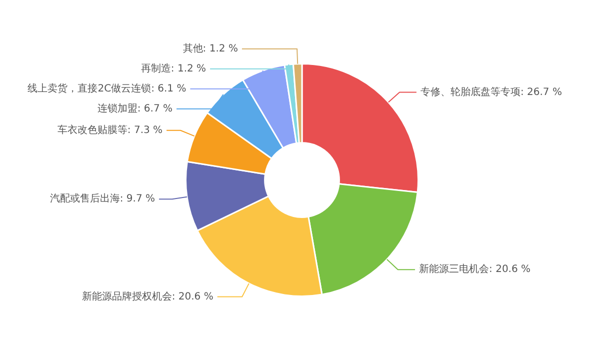 Image resolution: width=600 pixels, height=343 pixels. I want to click on slice-label: 专修、轮胎底盘等专项: 26.7 %, so click(491, 92).